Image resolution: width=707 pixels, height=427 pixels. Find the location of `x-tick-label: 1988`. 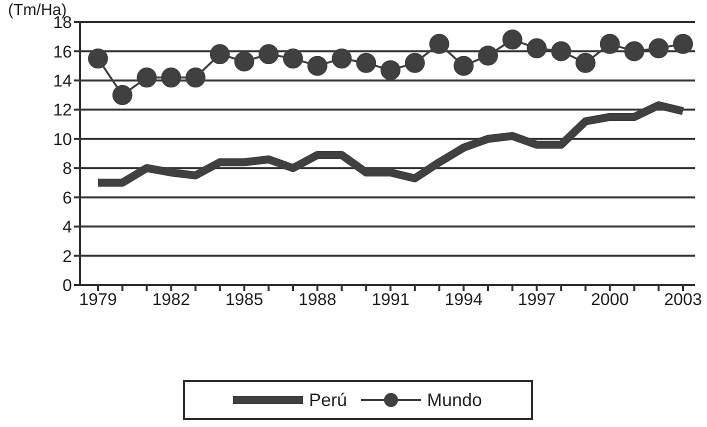

x-tick-label: 1988 is located at coordinates (317, 300).